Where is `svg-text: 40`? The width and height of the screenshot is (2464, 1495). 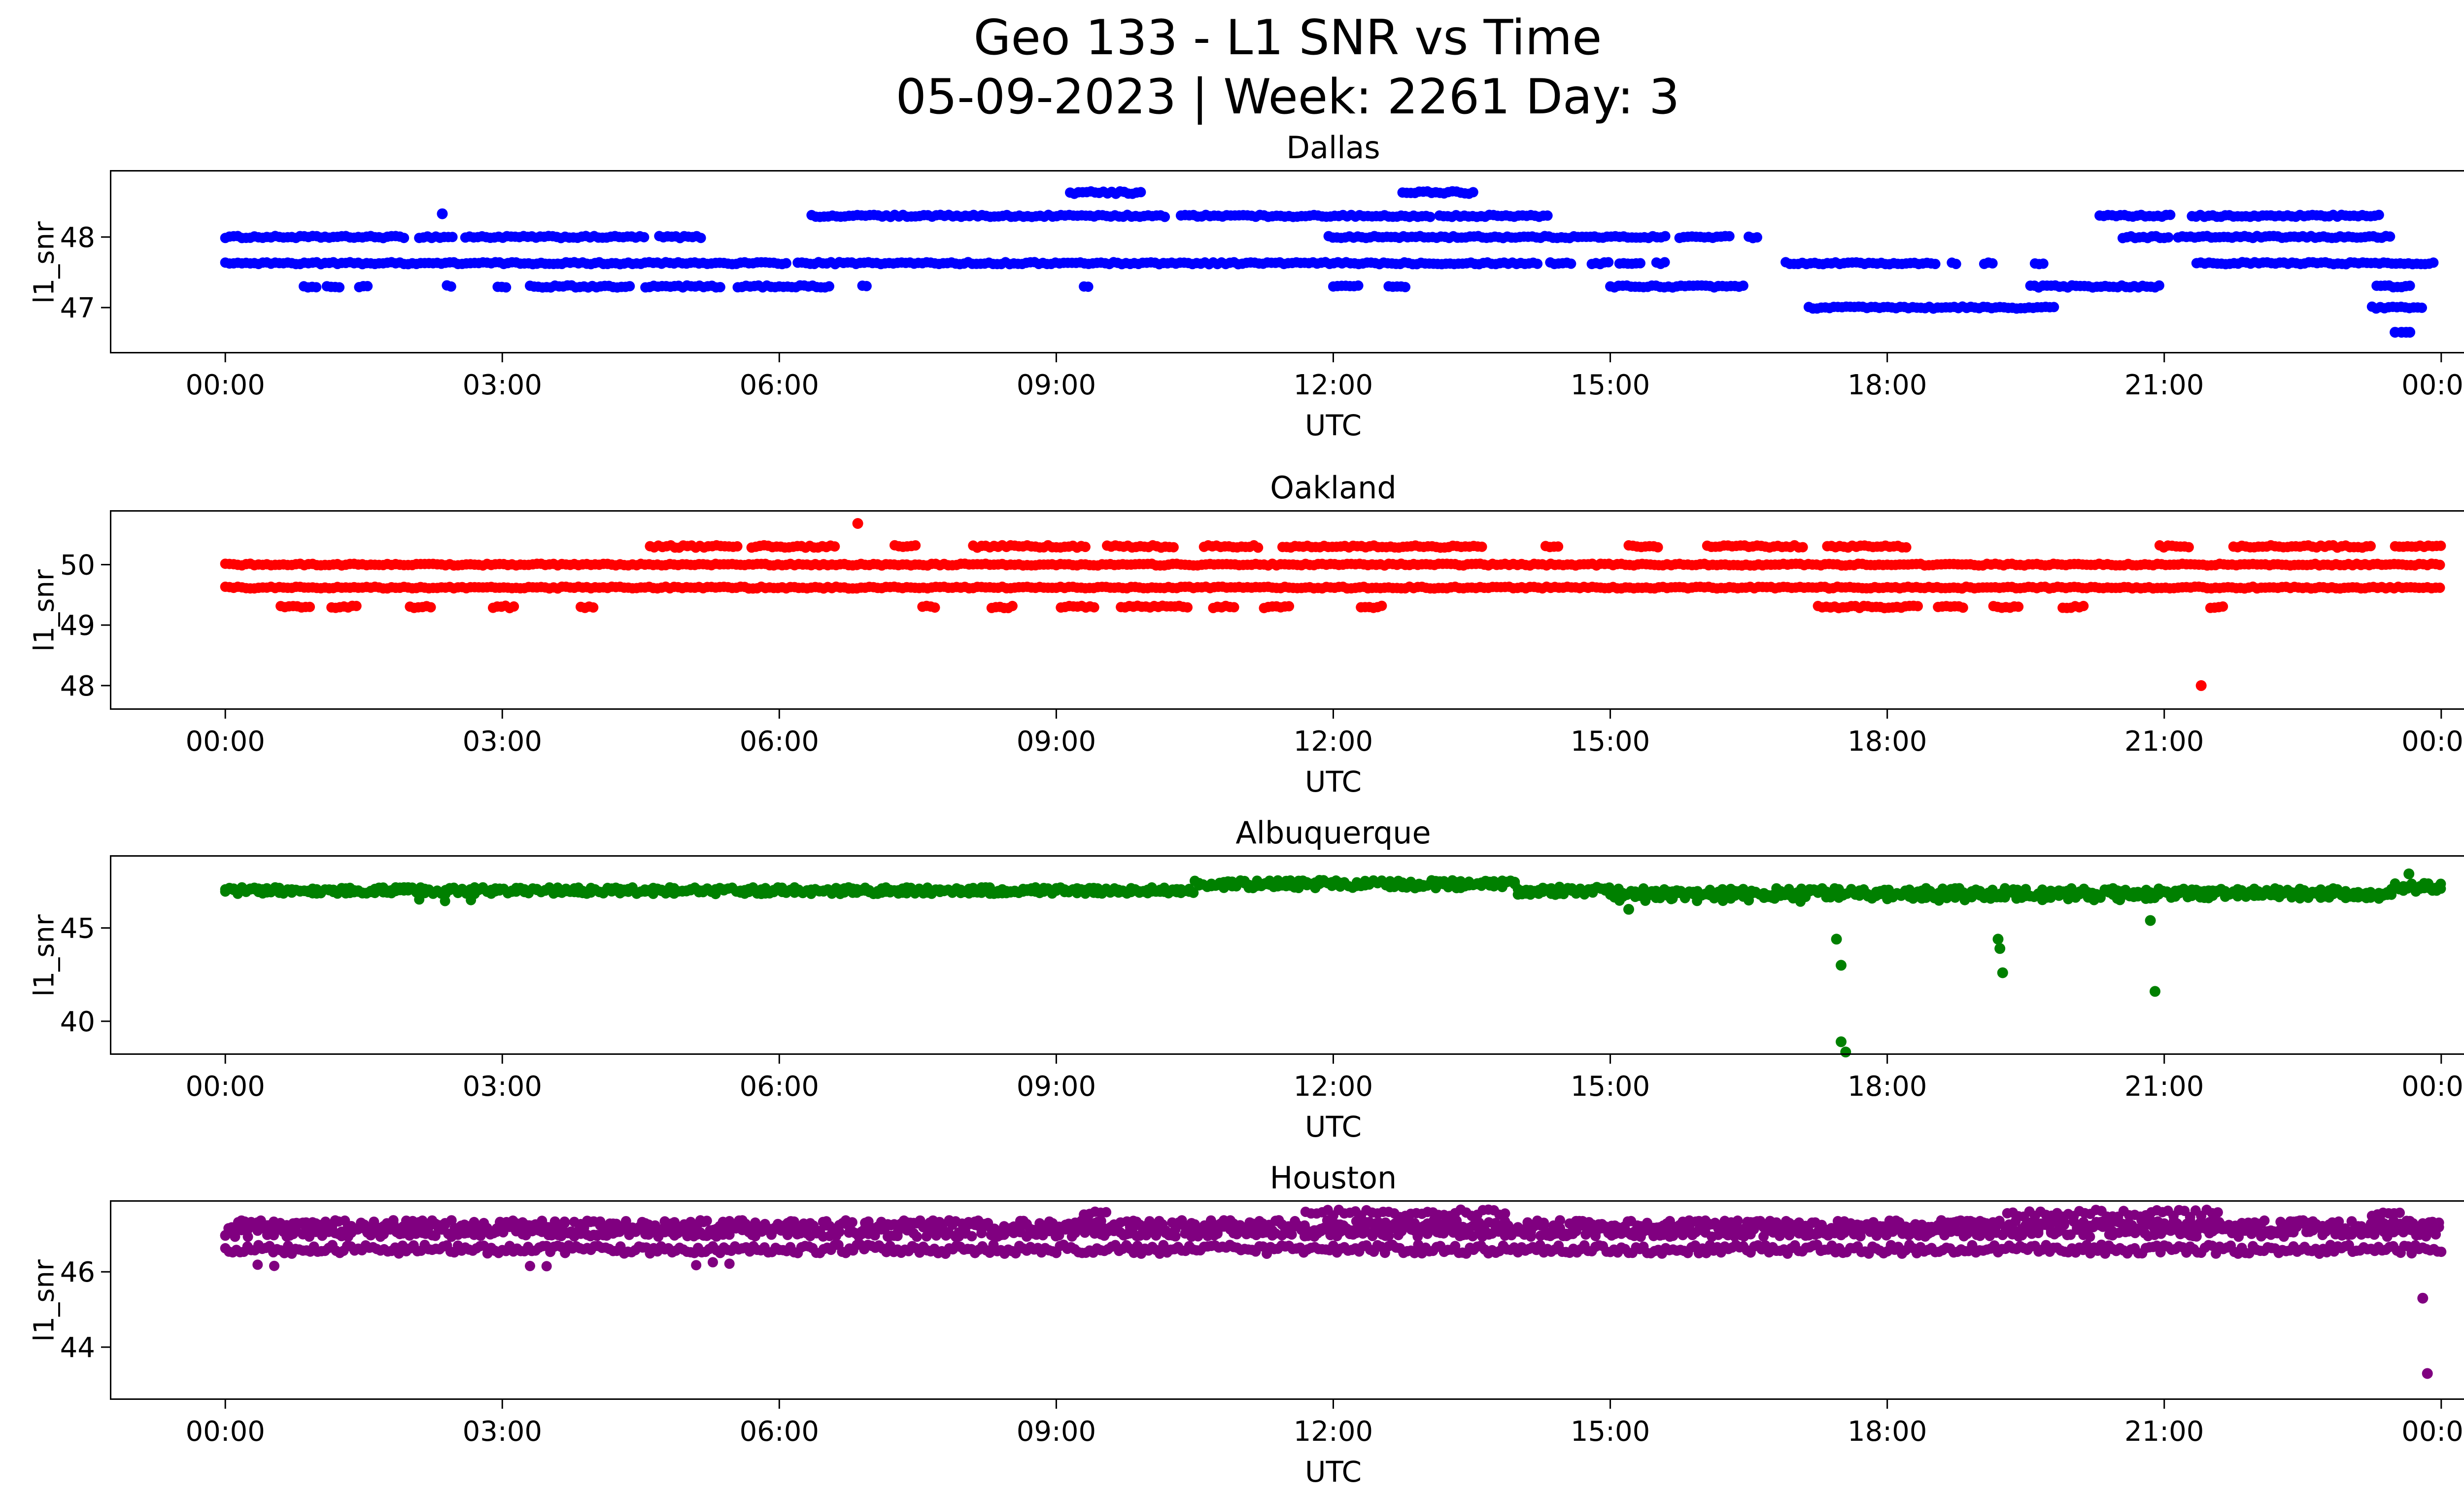 svg-text: 40 is located at coordinates (77, 1022).